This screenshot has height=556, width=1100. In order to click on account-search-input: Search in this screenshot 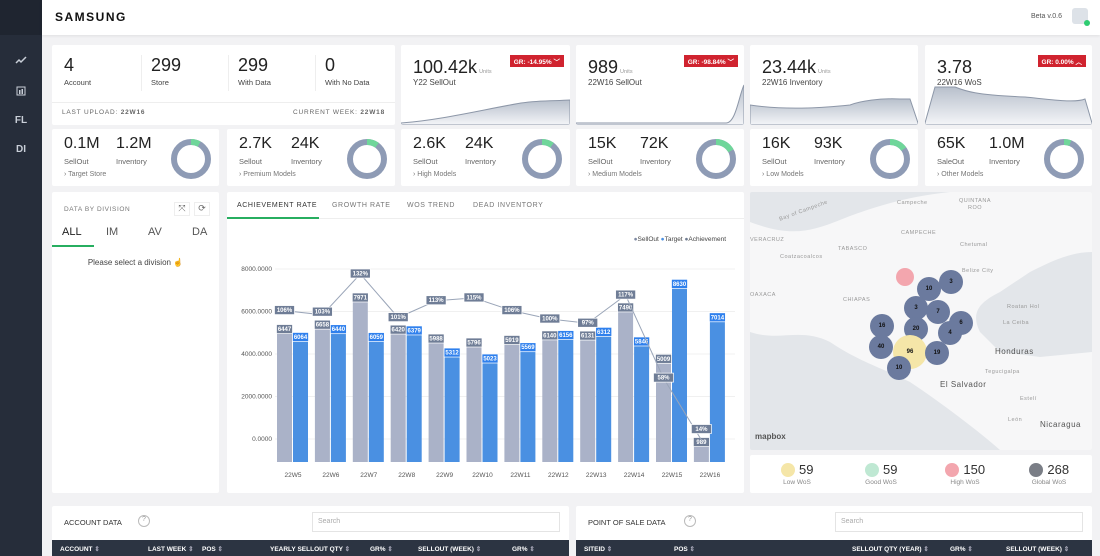, I will do `click(436, 522)`.